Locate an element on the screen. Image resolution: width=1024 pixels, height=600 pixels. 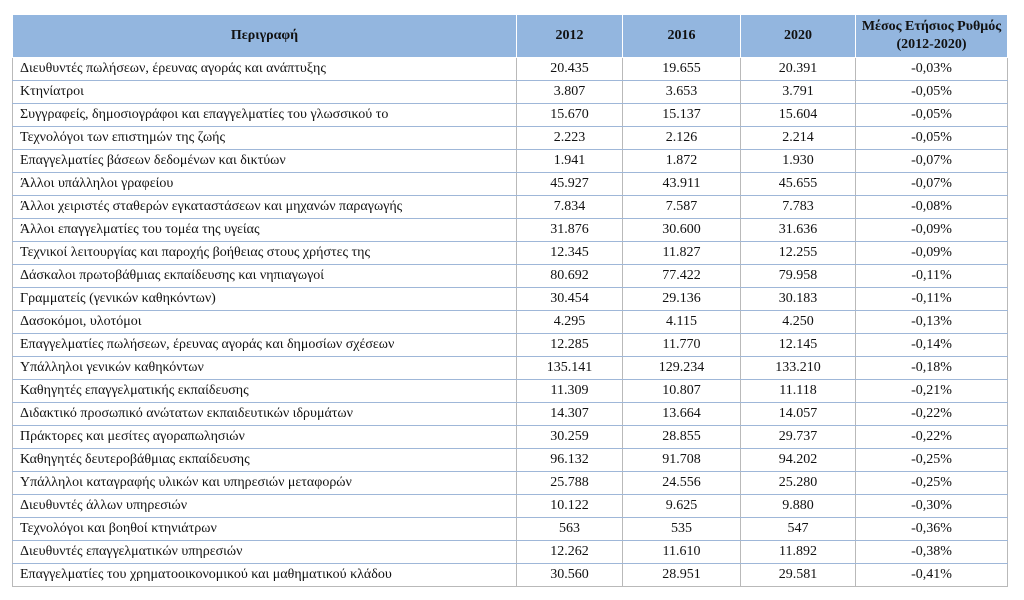
table-row: Κτηνίατροι 3.807 3.653 3.791 -0,05% is located at coordinates (510, 92).